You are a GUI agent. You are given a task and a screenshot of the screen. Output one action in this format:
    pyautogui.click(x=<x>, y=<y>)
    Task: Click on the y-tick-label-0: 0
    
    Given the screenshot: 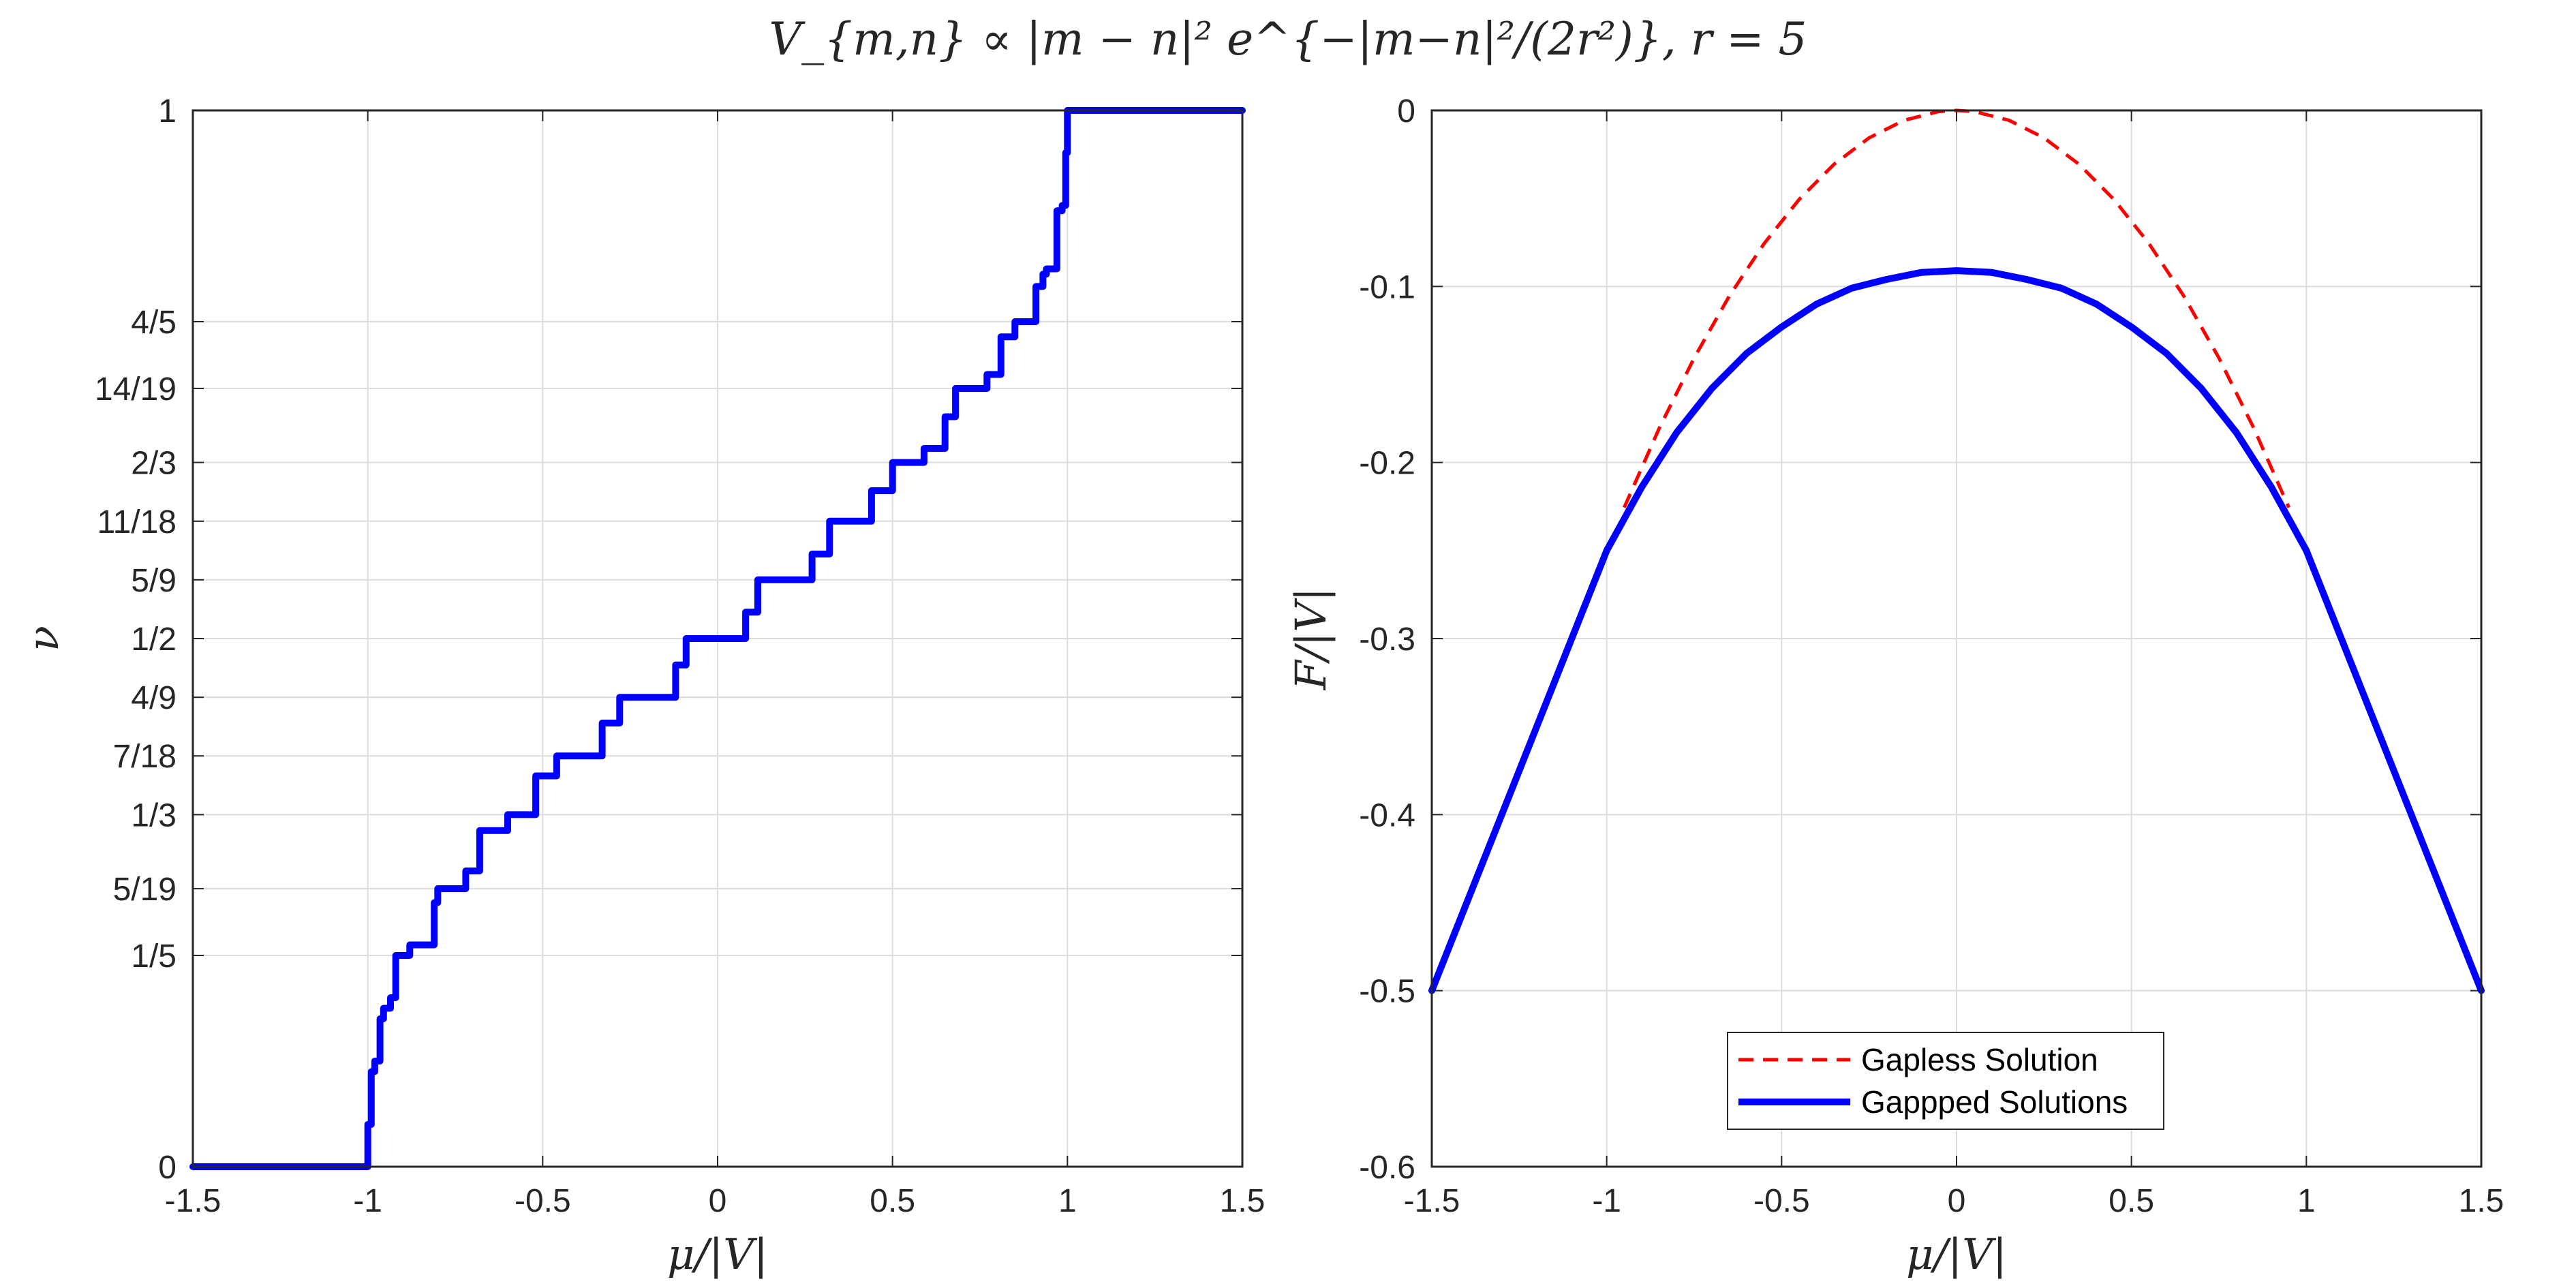 What is the action you would take?
    pyautogui.click(x=167, y=1168)
    